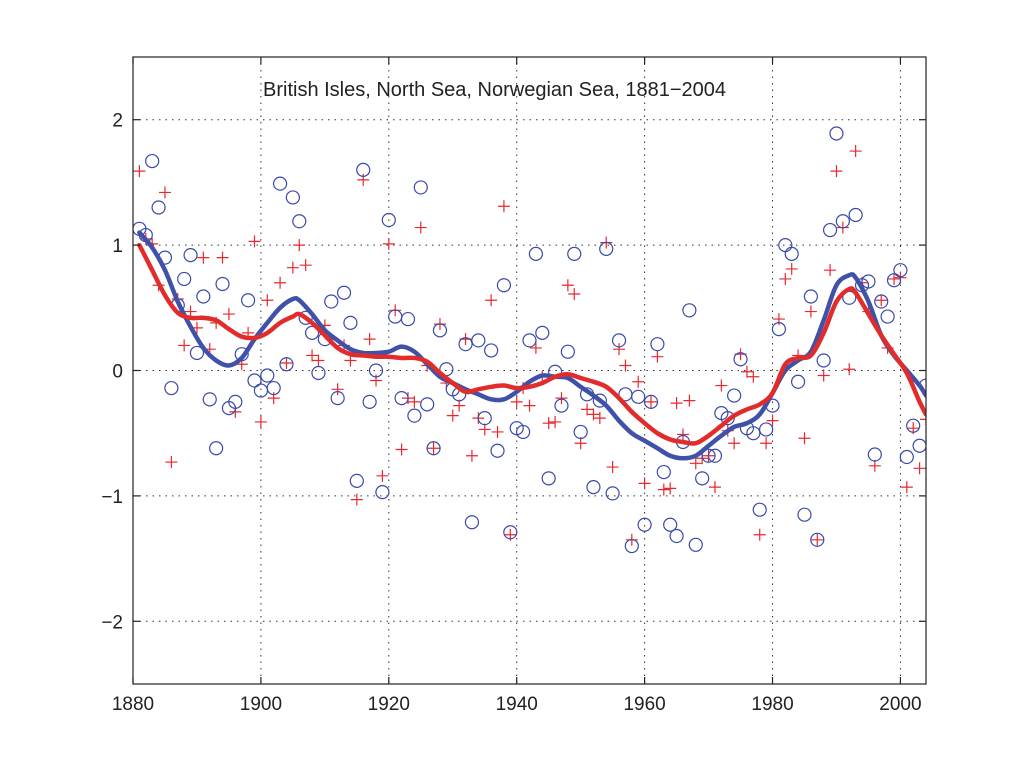 The image size is (1024, 768). What do you see at coordinates (644, 704) in the screenshot?
I see `x-tick-label: 1960` at bounding box center [644, 704].